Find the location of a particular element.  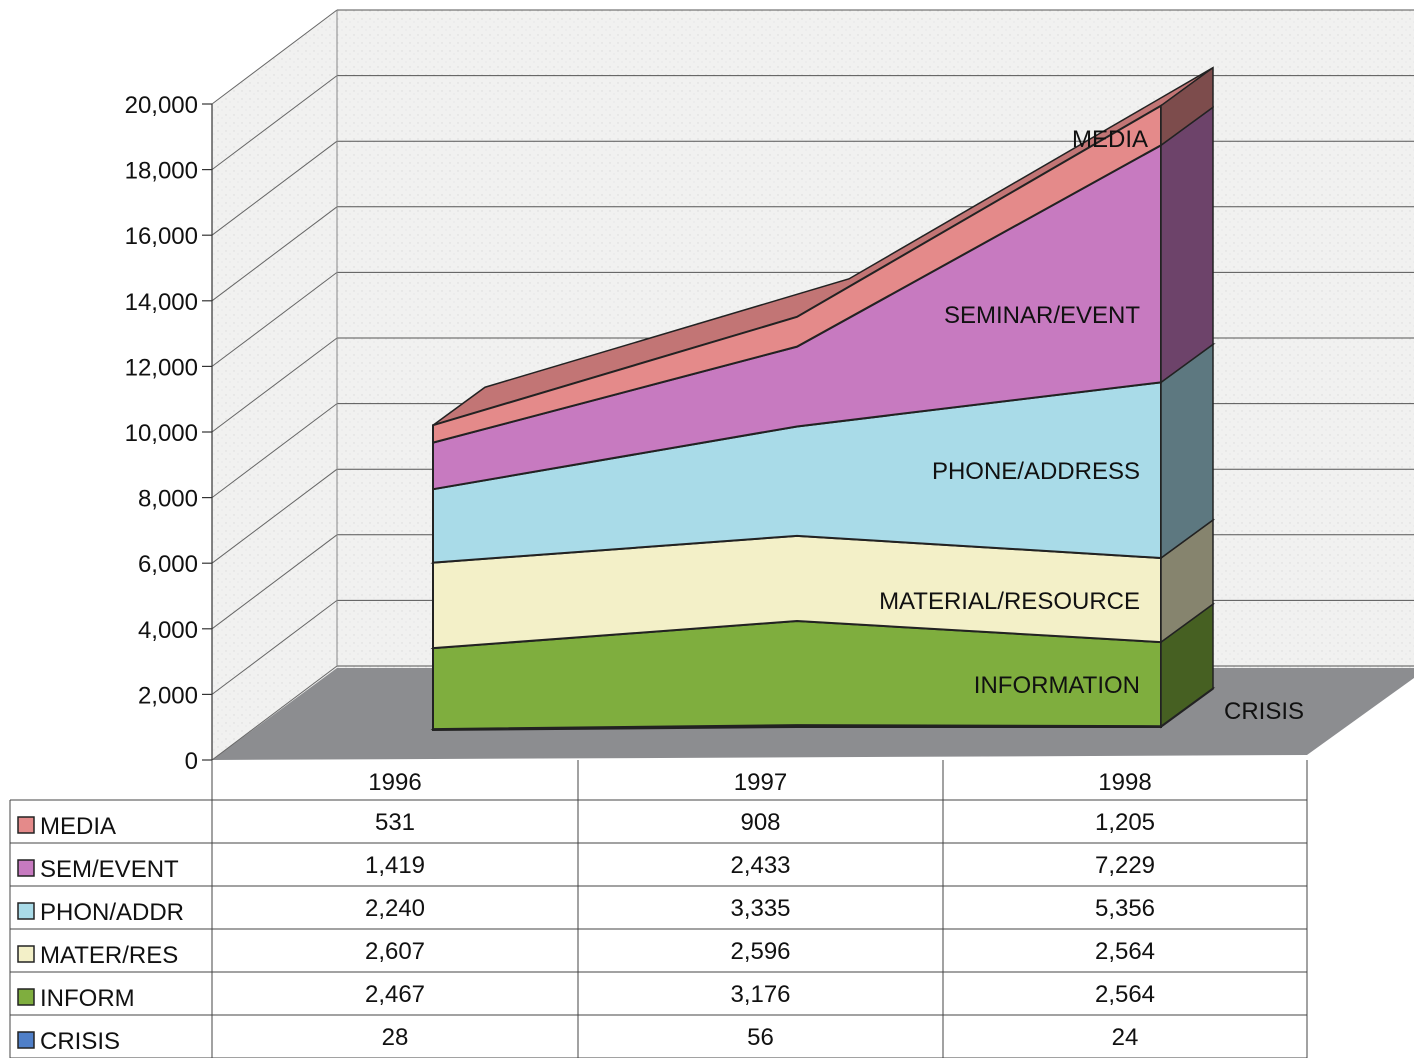

y-tick-label: 20,000 is located at coordinates (161, 105).